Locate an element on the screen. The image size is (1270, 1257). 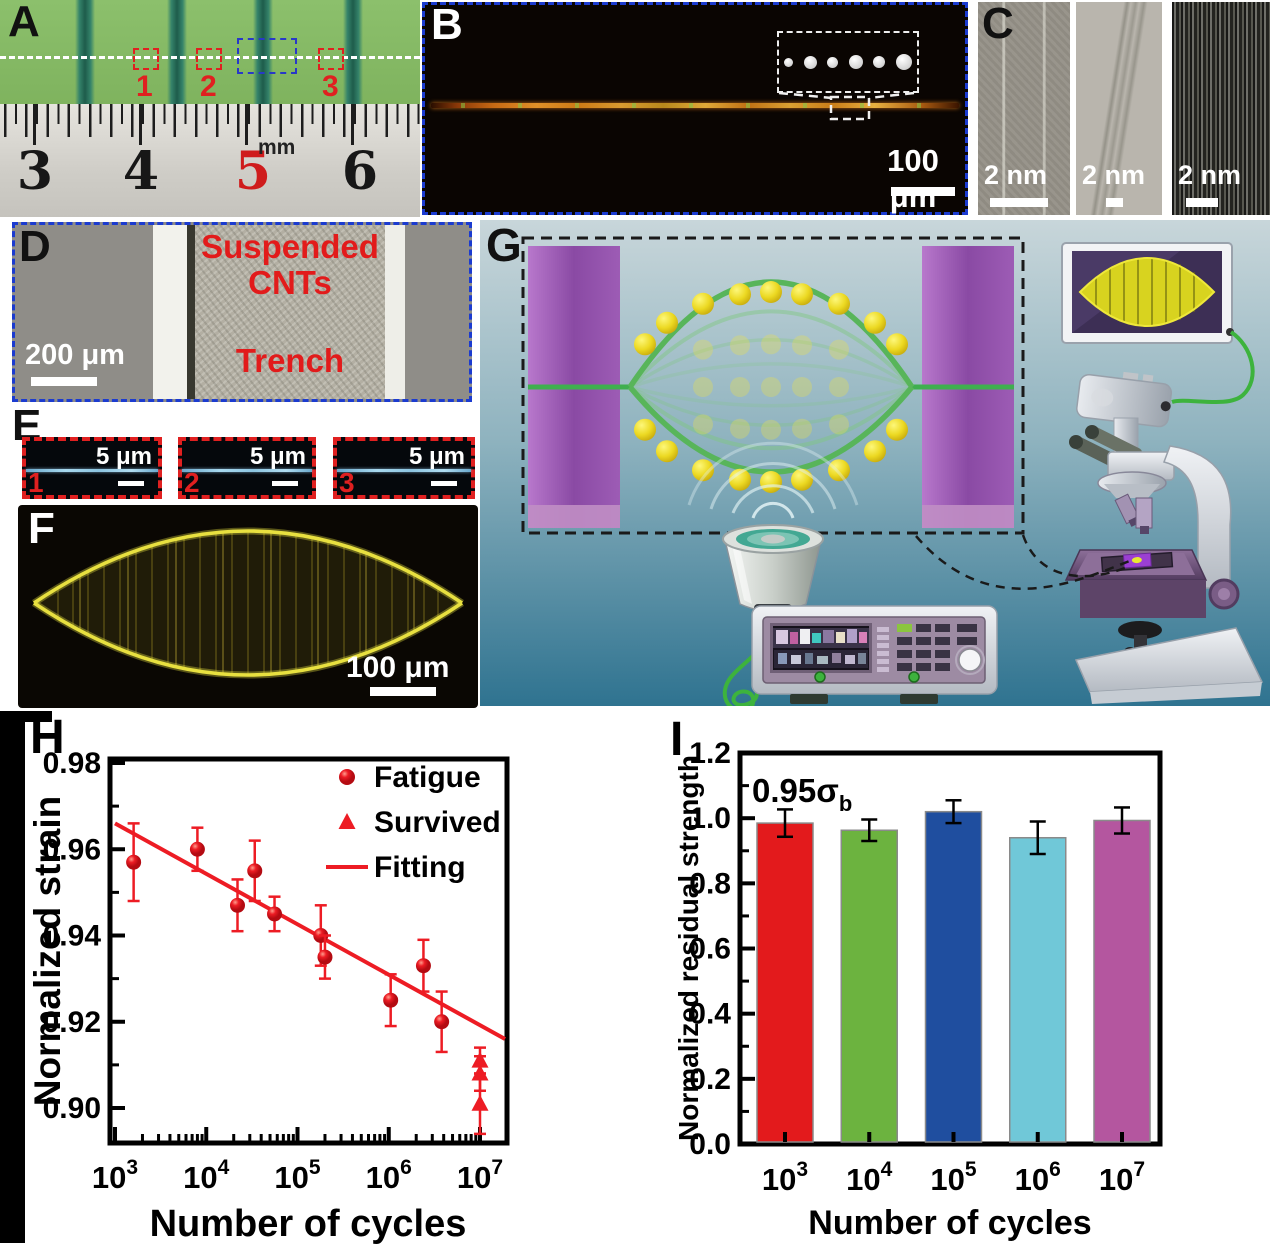
panel-d-label: D is located at coordinates (35, 246).